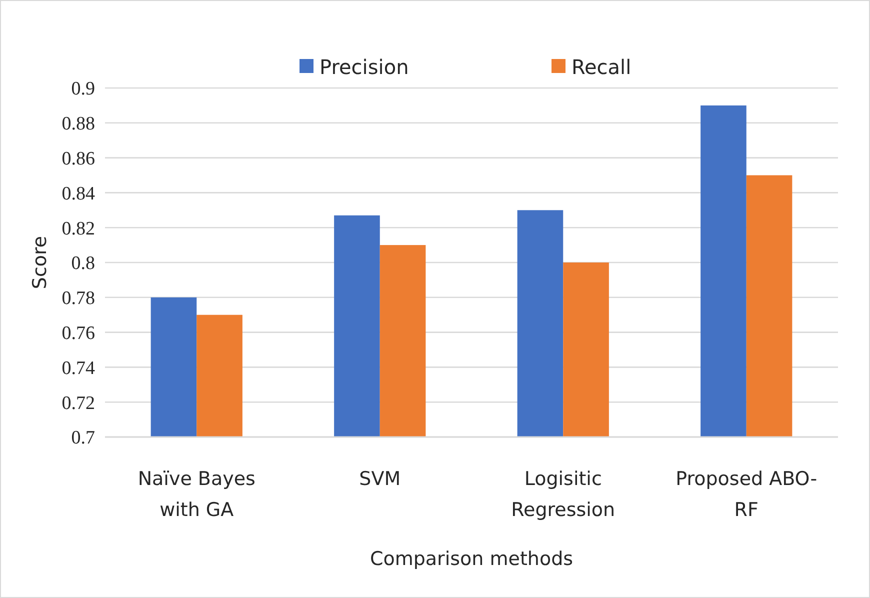 This screenshot has width=870, height=598. Describe the element at coordinates (78, 299) in the screenshot. I see `y-tick-label: 0.78` at that location.